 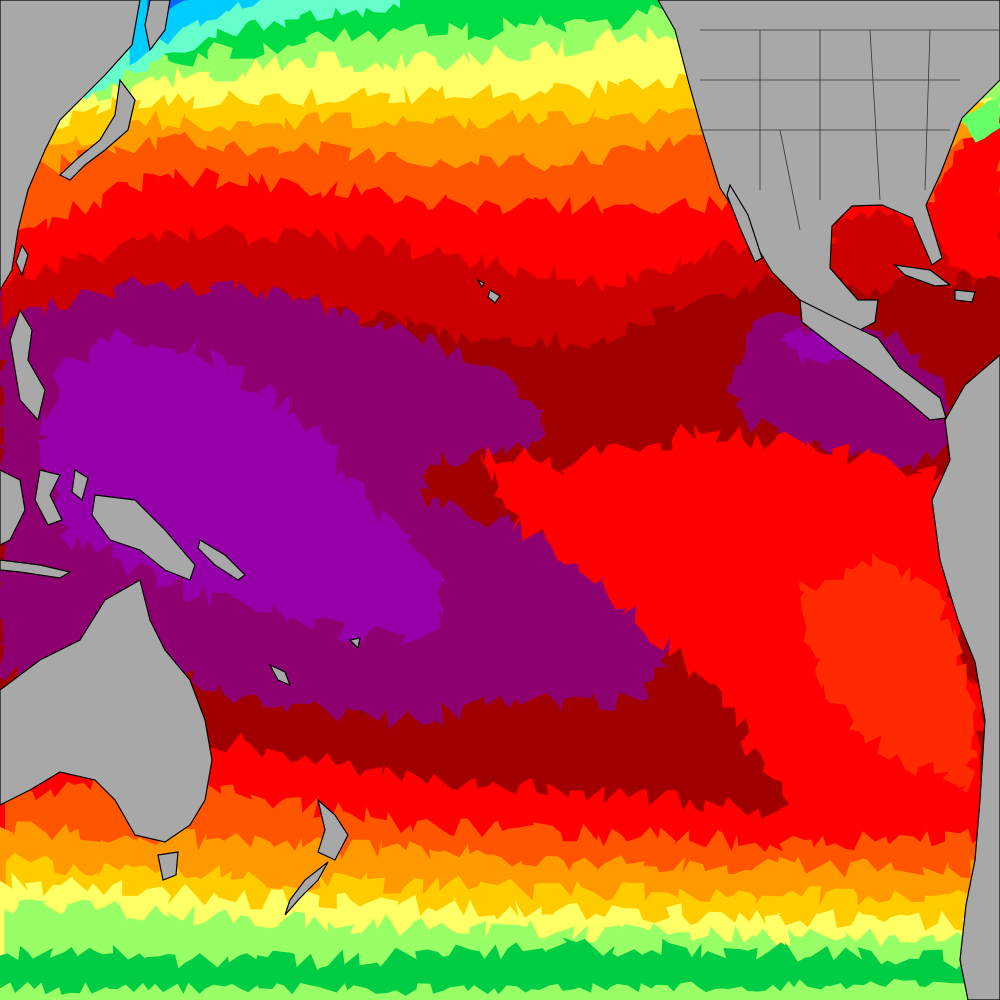 I want to click on borneo, so click(x=13, y=507).